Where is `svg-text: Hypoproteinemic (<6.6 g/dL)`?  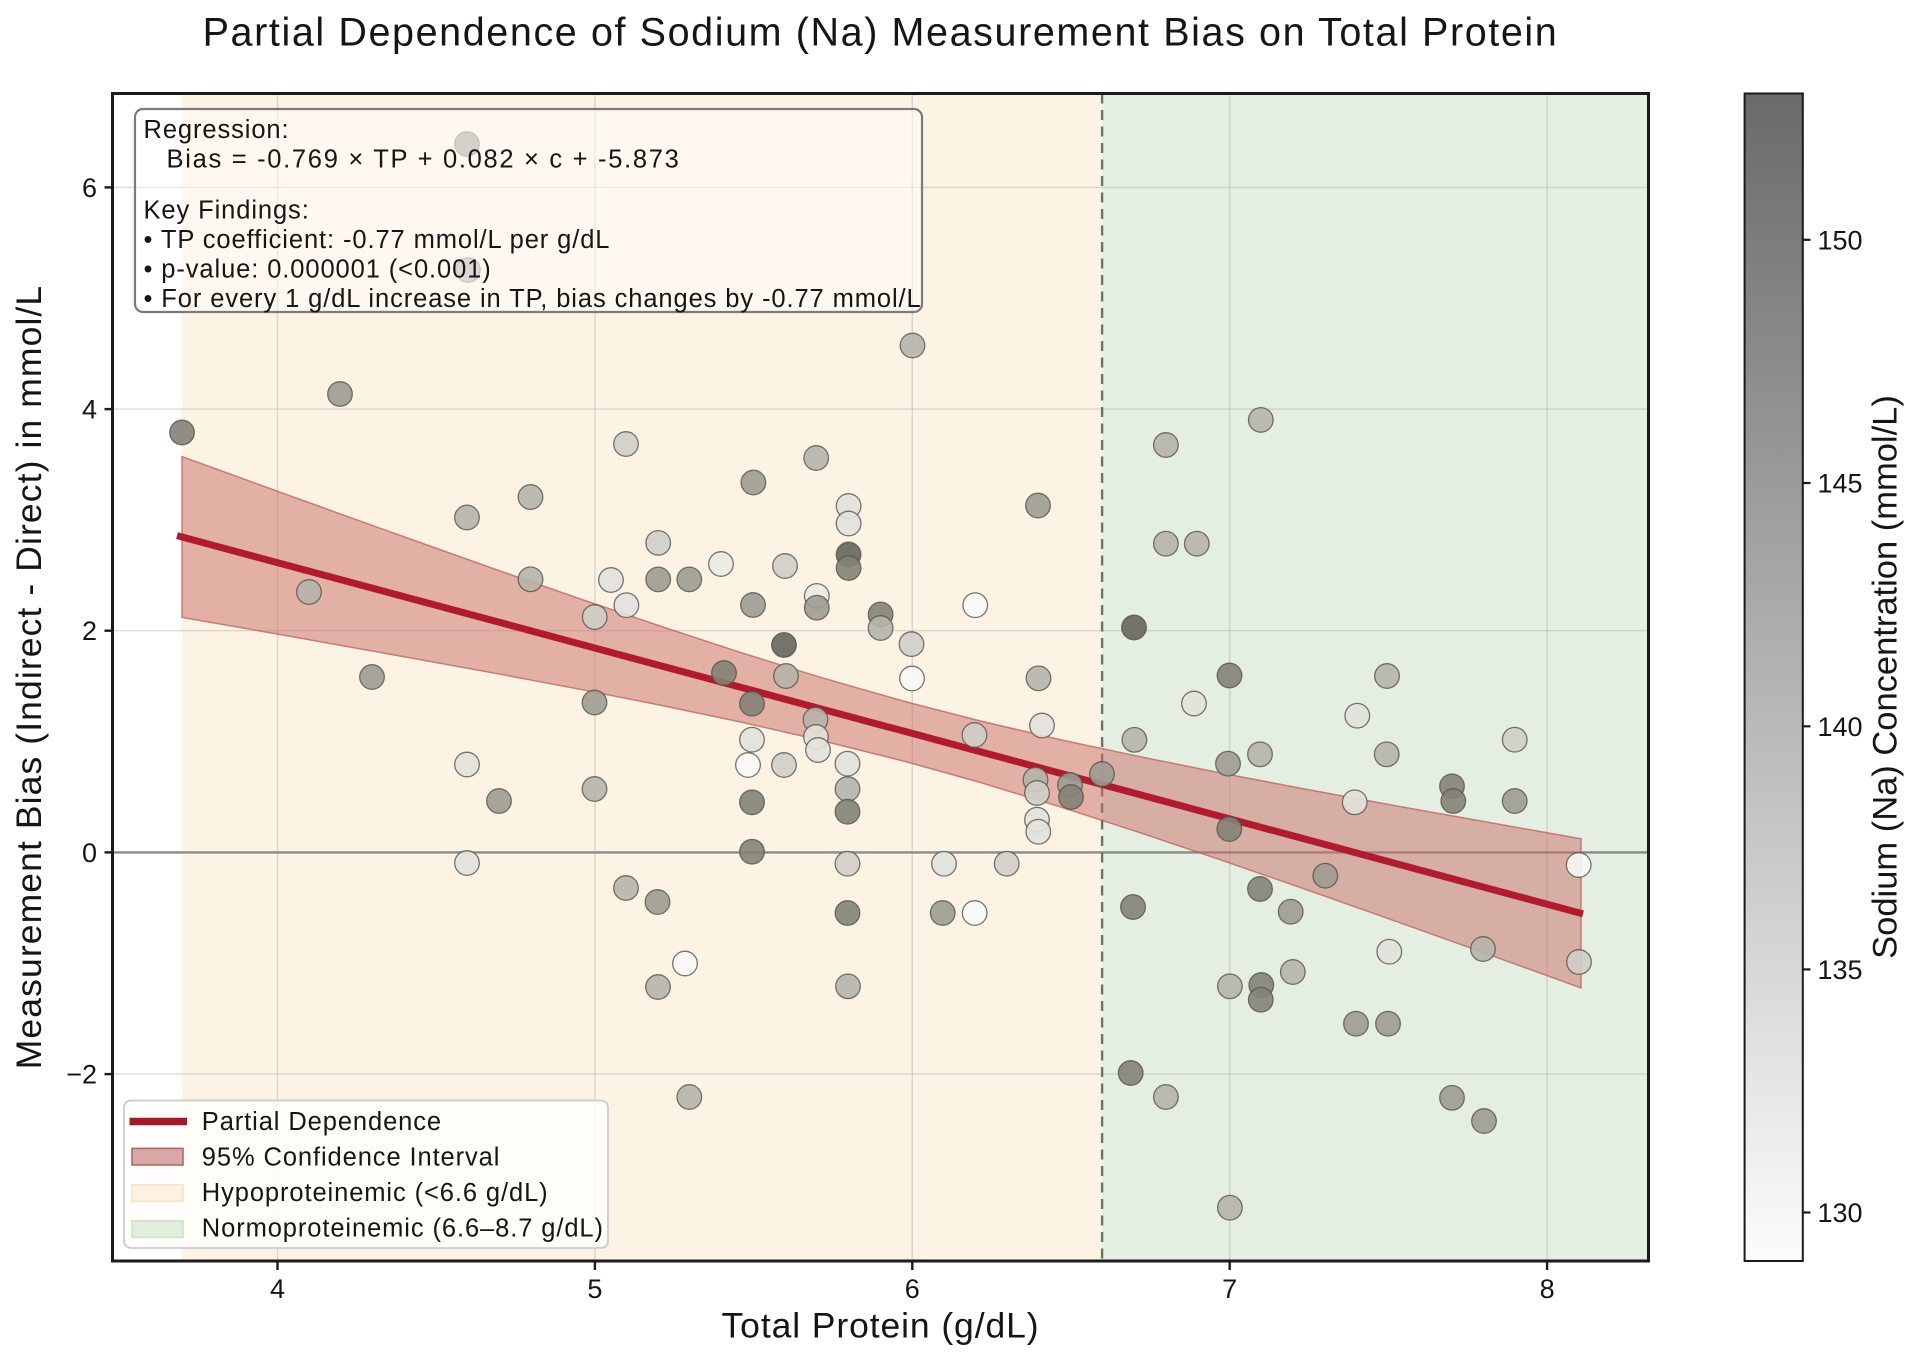 svg-text: Hypoproteinemic (<6.6 g/dL) is located at coordinates (375, 1193).